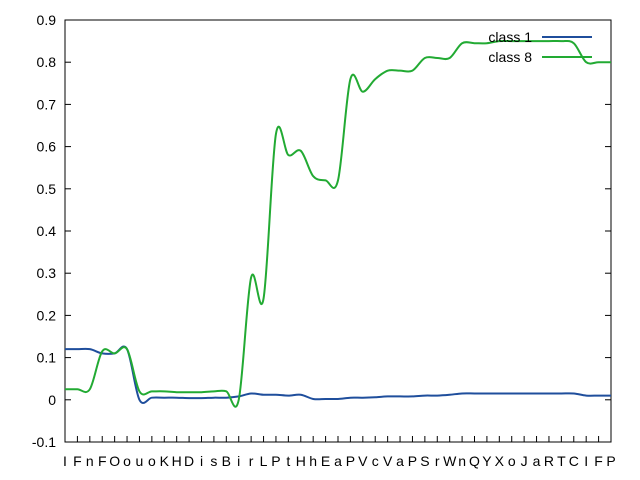 The image size is (640, 480). What do you see at coordinates (226, 461) in the screenshot?
I see `x-tick-label: B` at bounding box center [226, 461].